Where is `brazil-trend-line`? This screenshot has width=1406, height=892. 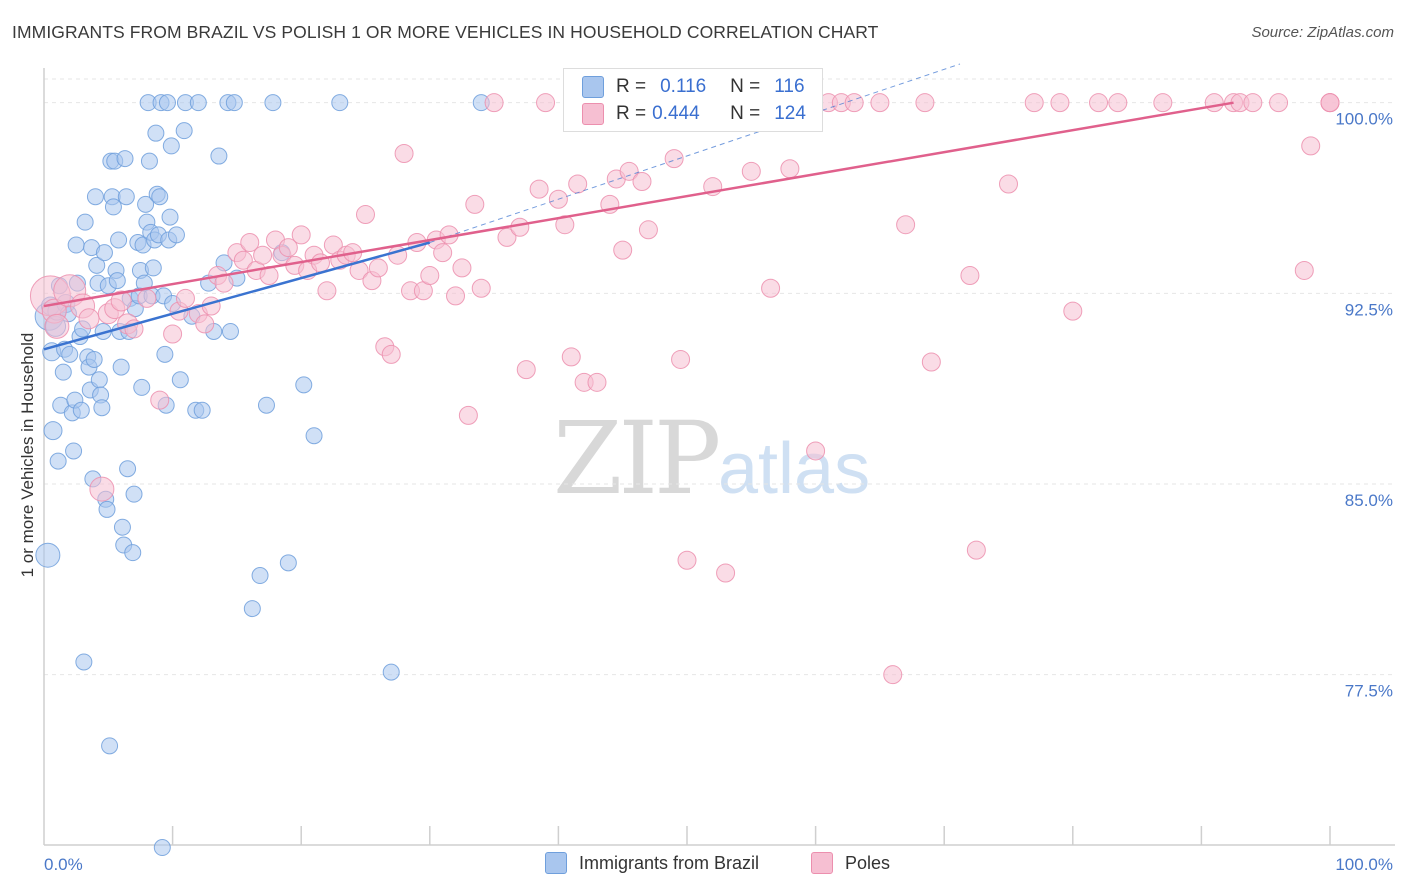 brazil-trend-line is located at coordinates (237, 296).